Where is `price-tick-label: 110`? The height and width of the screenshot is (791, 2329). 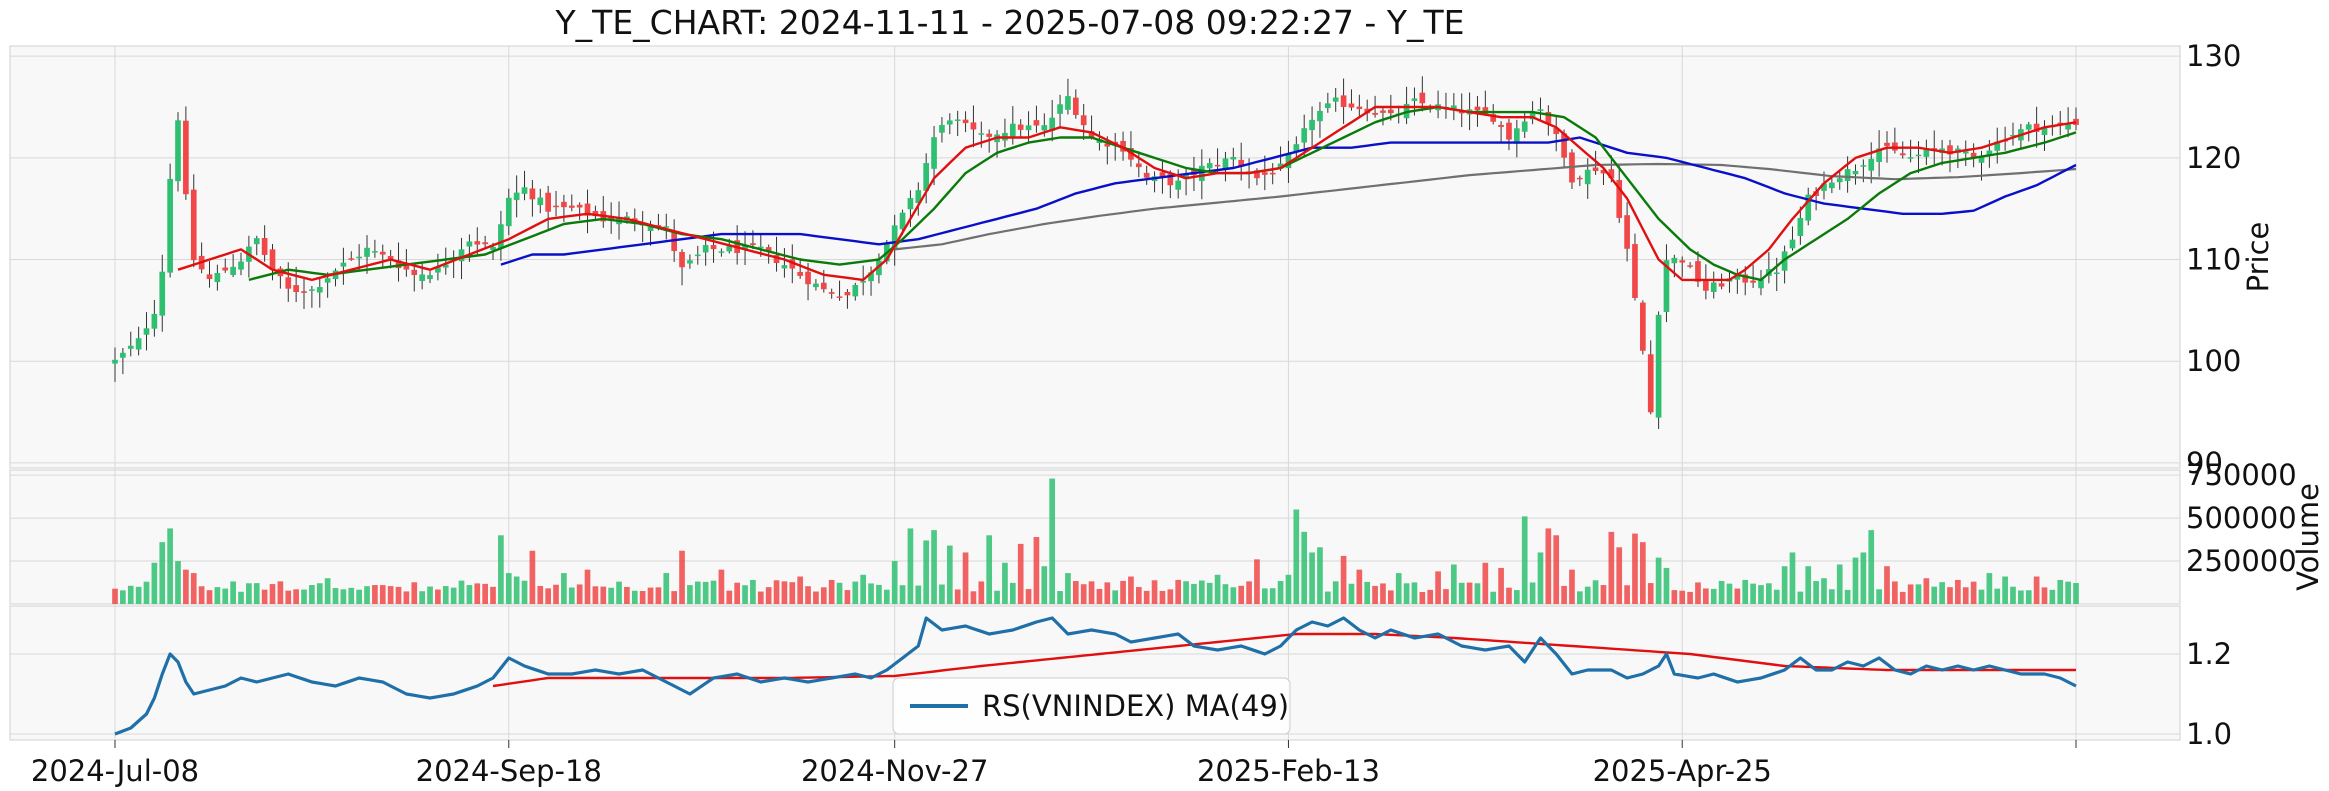
price-tick-label: 110 is located at coordinates (2213, 260).